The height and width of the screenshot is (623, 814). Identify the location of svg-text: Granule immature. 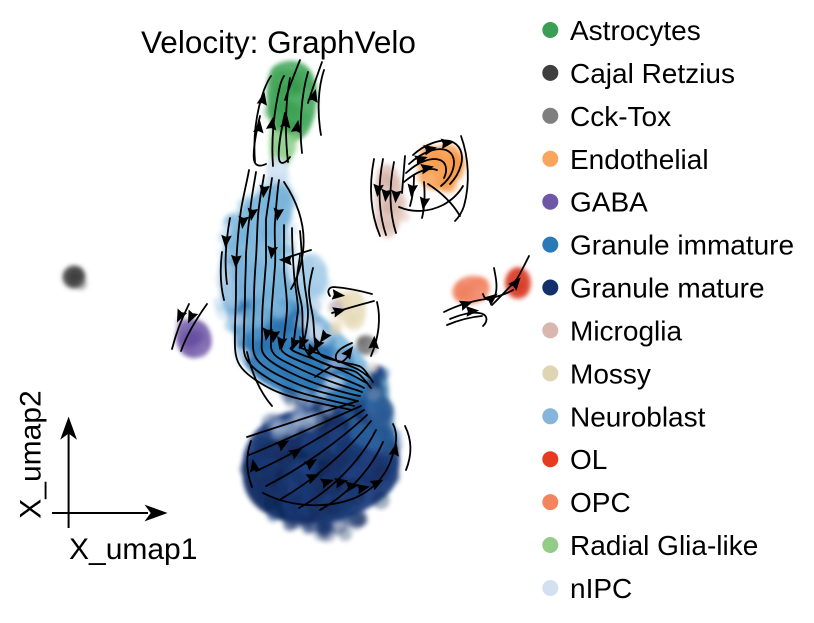
(682, 245).